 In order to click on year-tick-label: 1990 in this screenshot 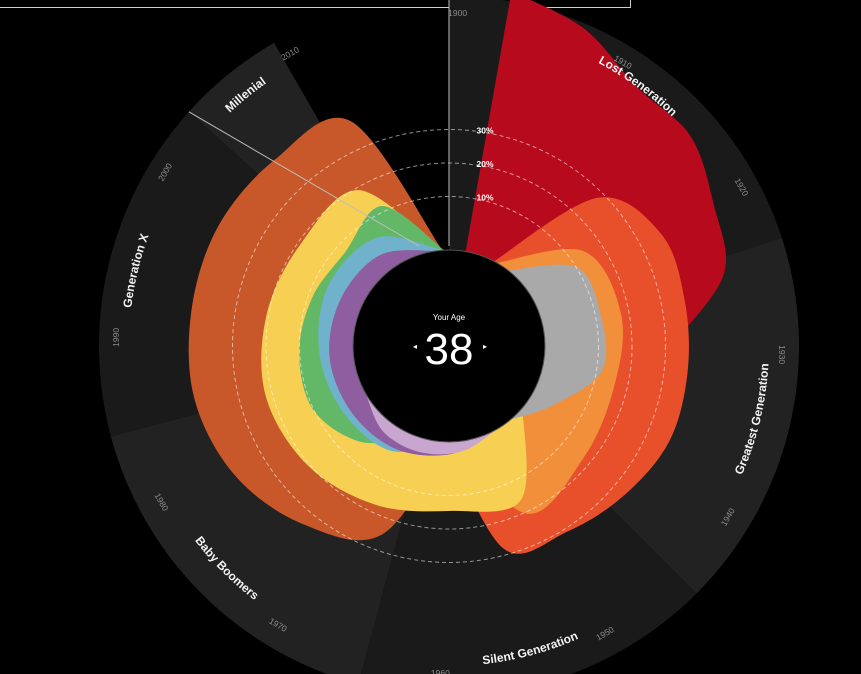, I will do `click(116, 337)`.